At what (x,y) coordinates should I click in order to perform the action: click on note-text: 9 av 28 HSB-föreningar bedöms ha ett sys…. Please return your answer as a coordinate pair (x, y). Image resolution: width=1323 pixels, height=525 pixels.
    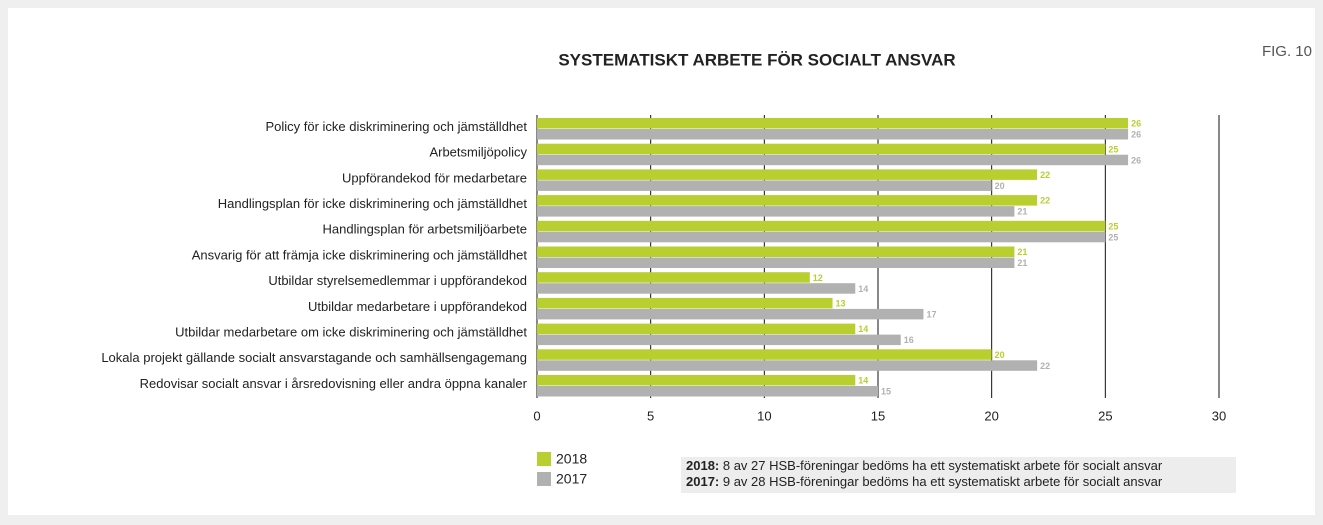
    Looking at the image, I should click on (941, 481).